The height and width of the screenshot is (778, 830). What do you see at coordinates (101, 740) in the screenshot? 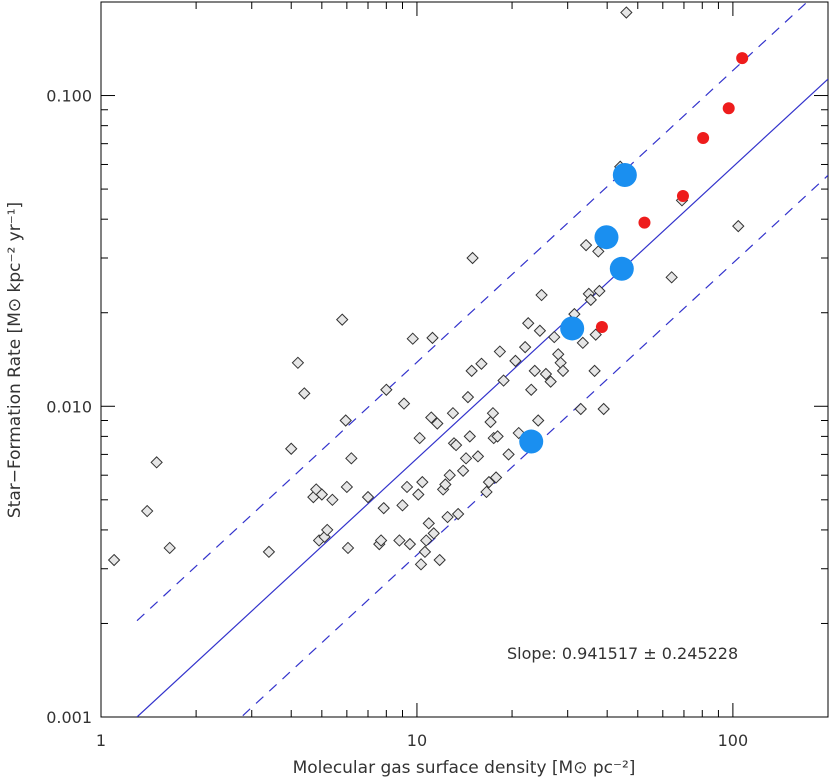
I see `x-tick-label: 1` at bounding box center [101, 740].